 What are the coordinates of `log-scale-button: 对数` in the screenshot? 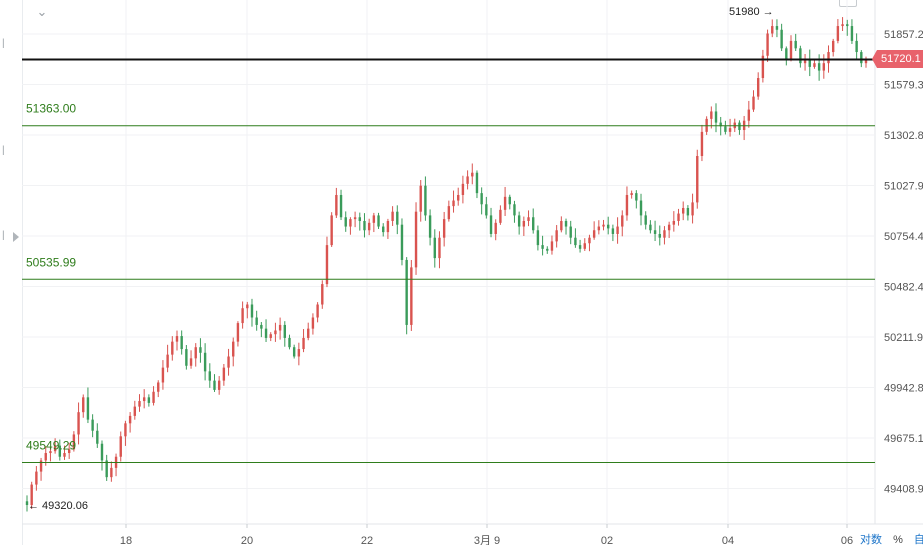 It's located at (871, 540).